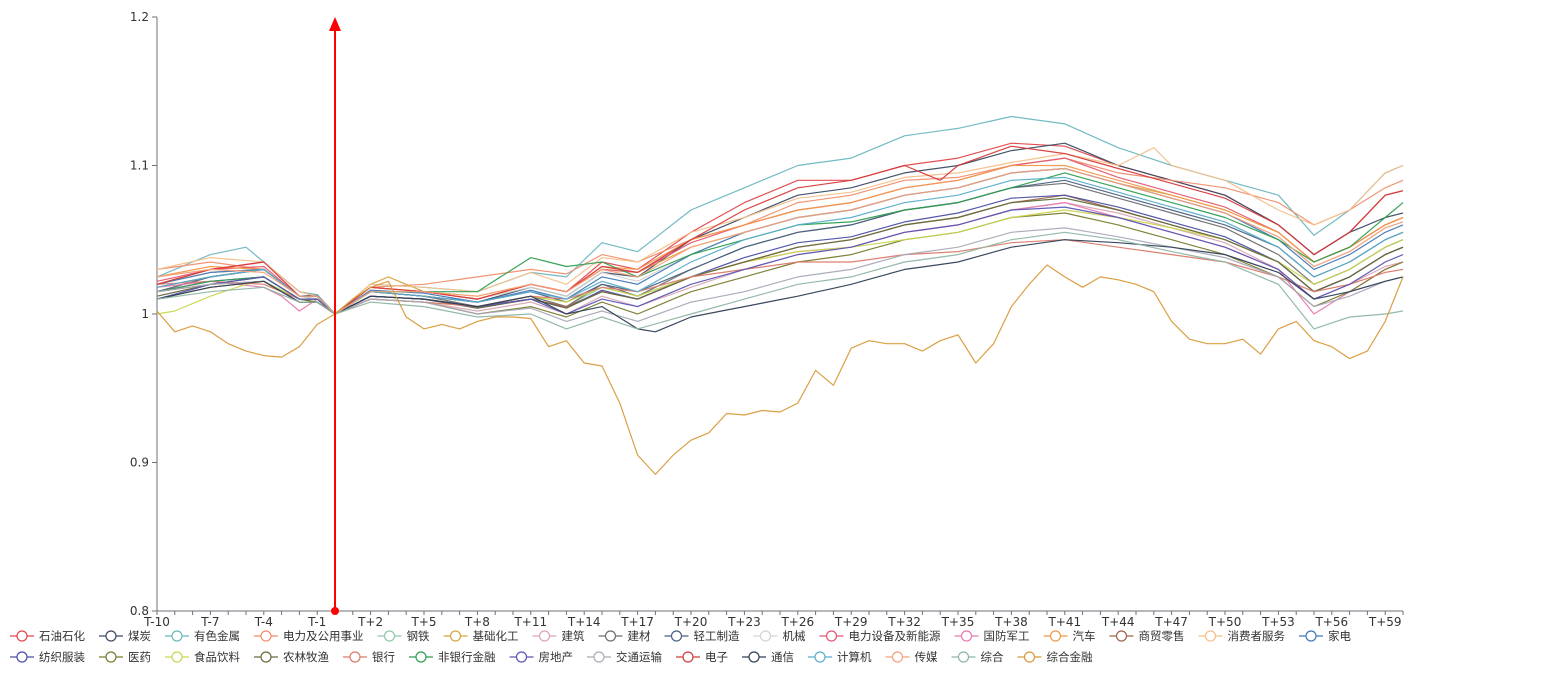 This screenshot has width=1560, height=675. What do you see at coordinates (335, 24) in the screenshot?
I see `event-marker-arrowhead` at bounding box center [335, 24].